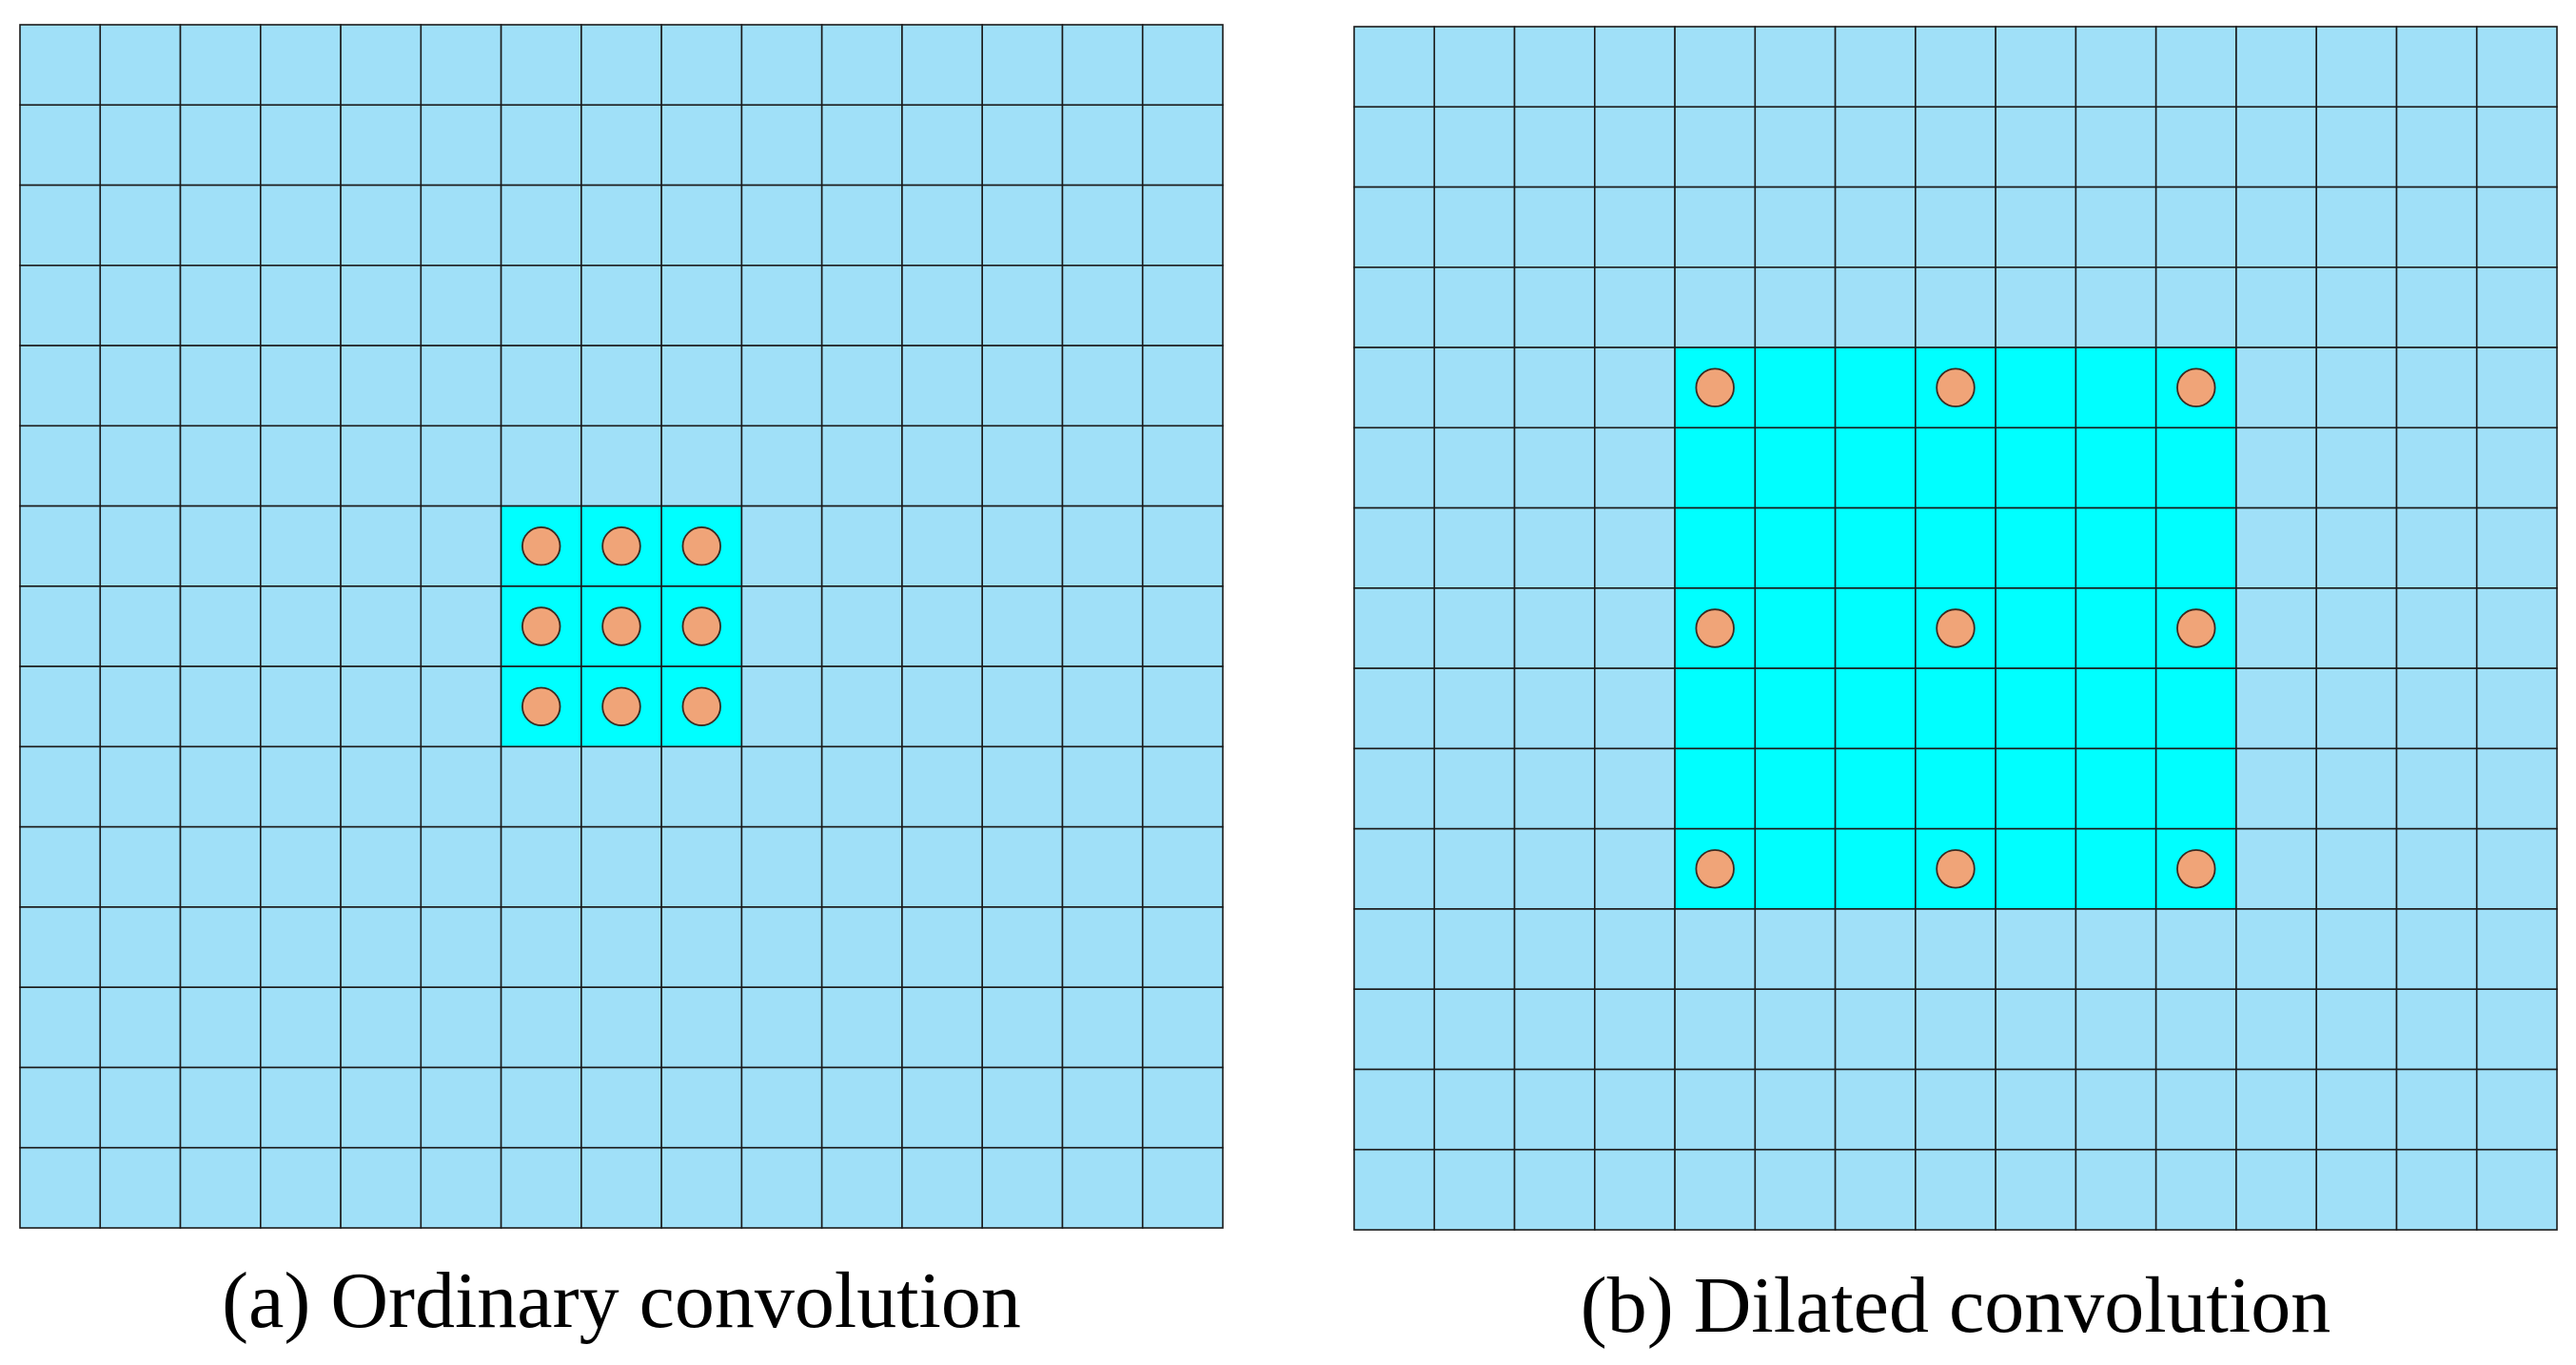  Describe the element at coordinates (1955, 1305) in the screenshot. I see `caption-dilated-convolution: (b) Dilated convolution` at that location.